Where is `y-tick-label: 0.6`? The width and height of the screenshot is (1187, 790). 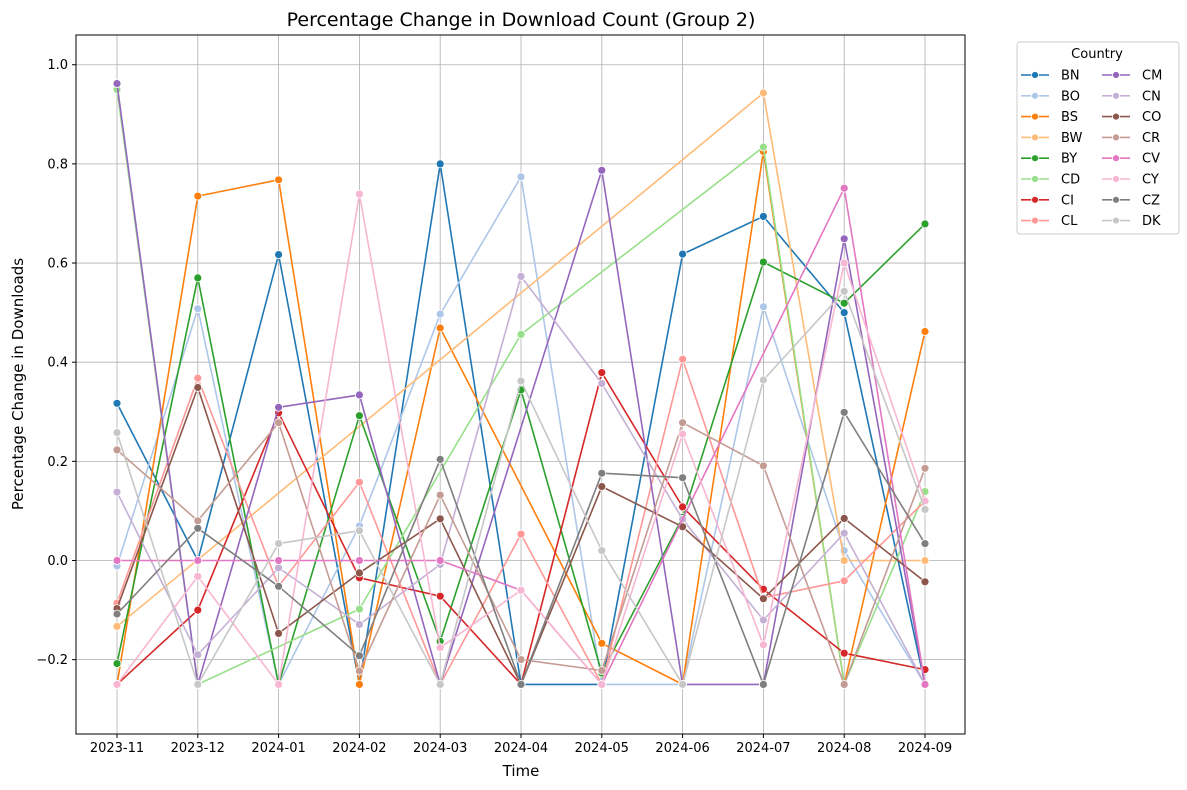 y-tick-label: 0.6 is located at coordinates (57, 264).